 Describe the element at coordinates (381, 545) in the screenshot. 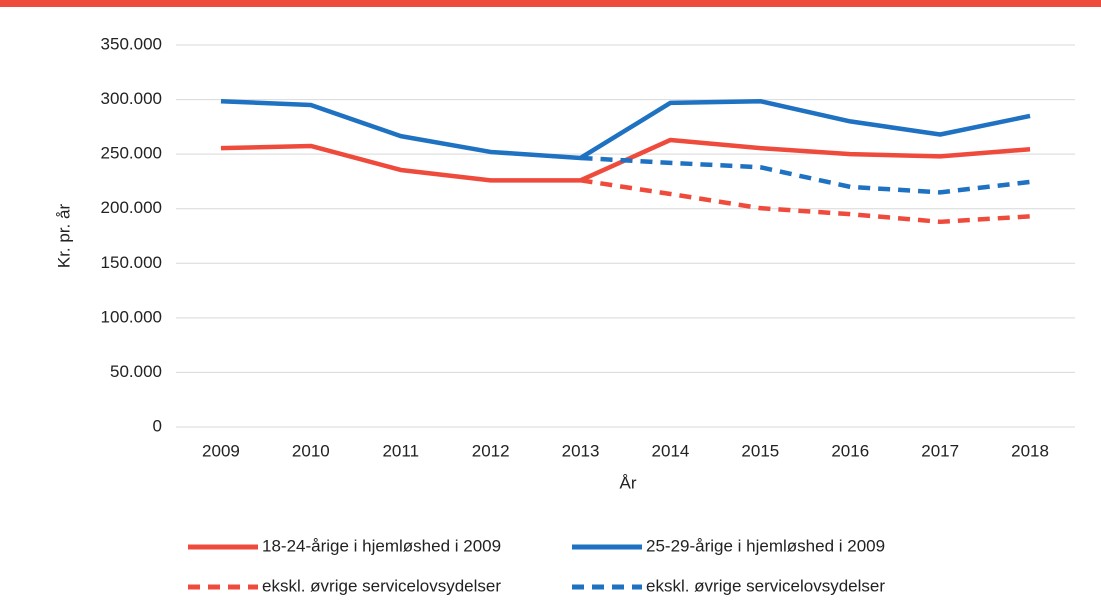

I see `legend-label: 18-24-årige i hjemløshed i 2009` at that location.